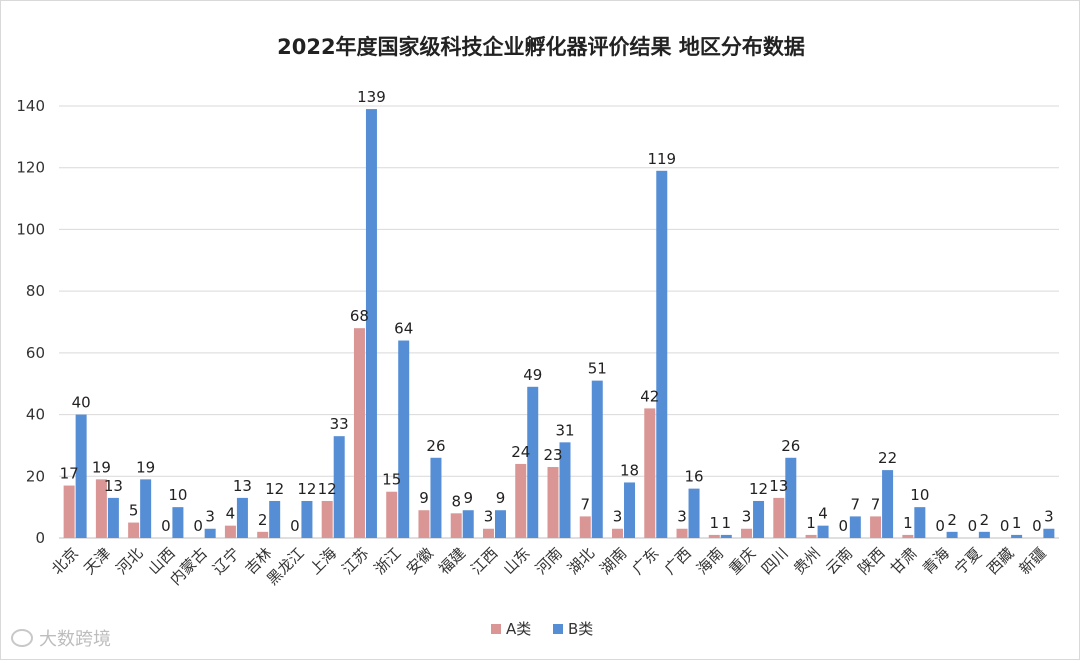 This screenshot has height=661, width=1080. Describe the element at coordinates (581, 561) in the screenshot. I see `x-tick-label: 湖北` at that location.